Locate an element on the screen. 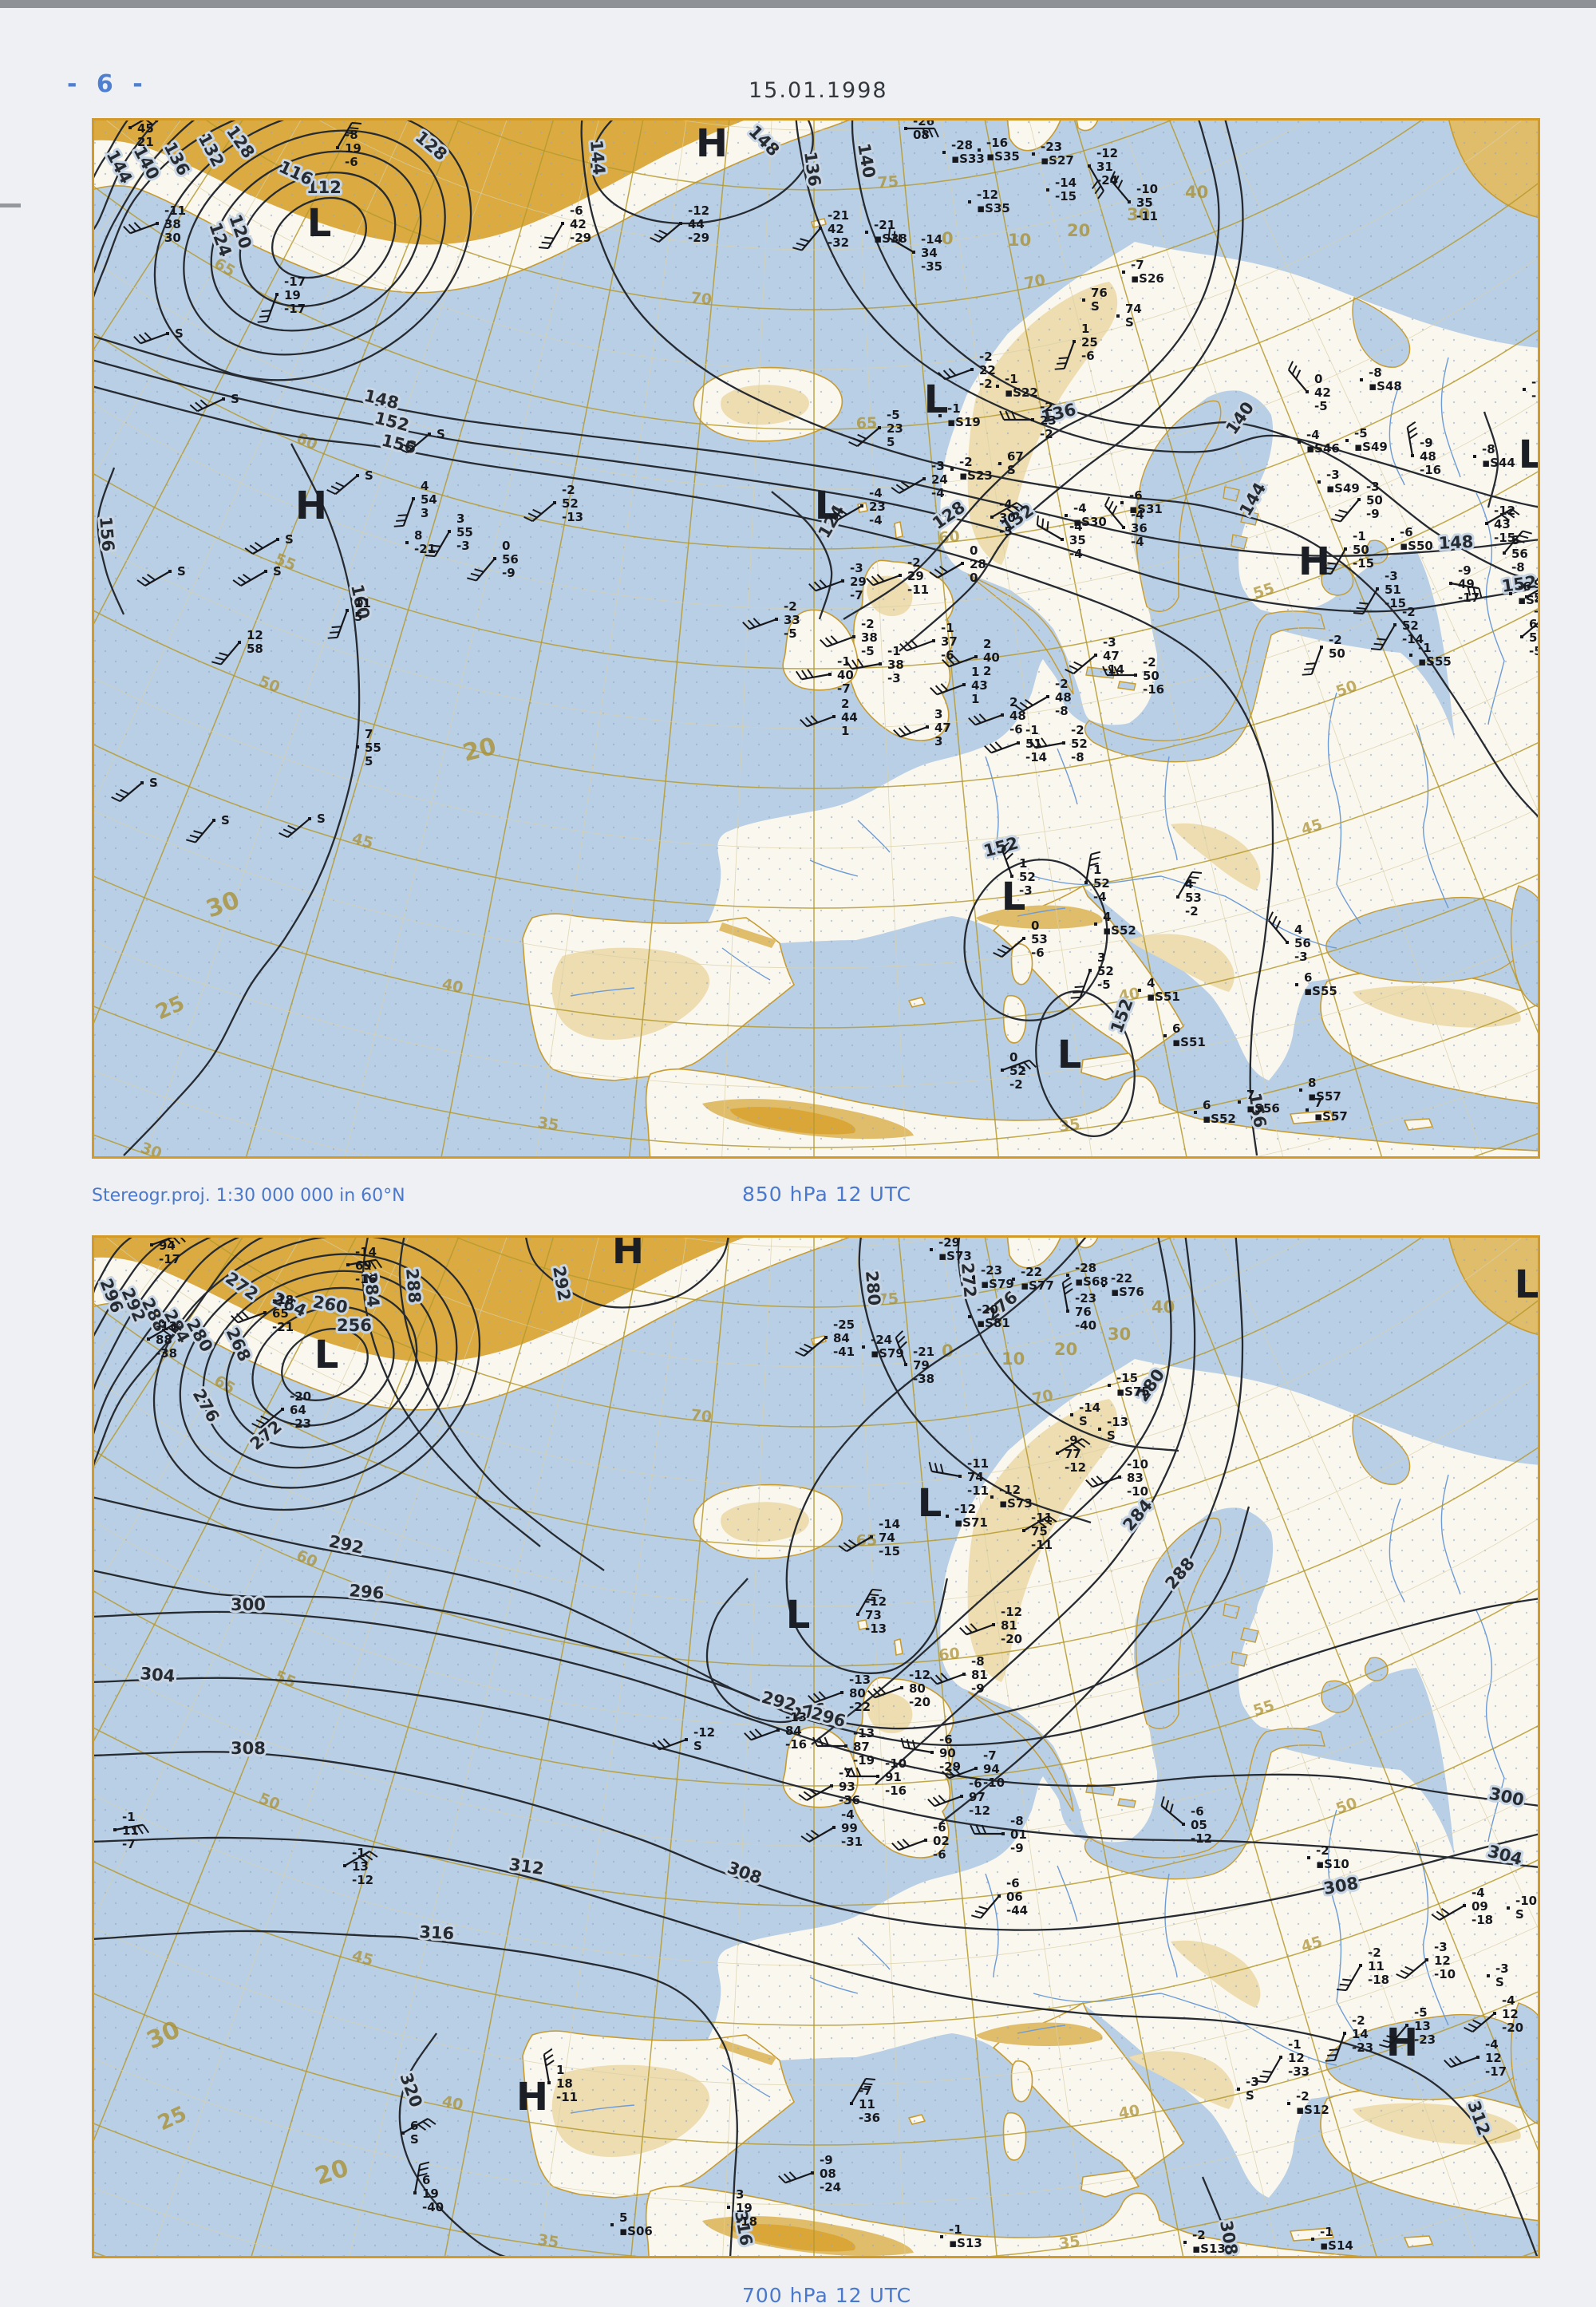 This screenshot has width=1596, height=2307. station-plot: -908-24 is located at coordinates (809, 2173).